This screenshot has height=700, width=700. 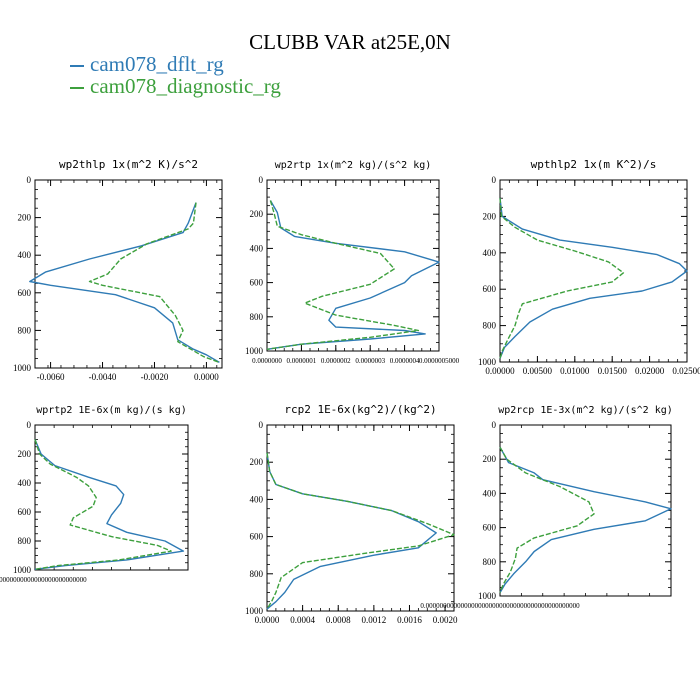 I want to click on x-tick-label: 0.0000000, so click(x=267, y=361).